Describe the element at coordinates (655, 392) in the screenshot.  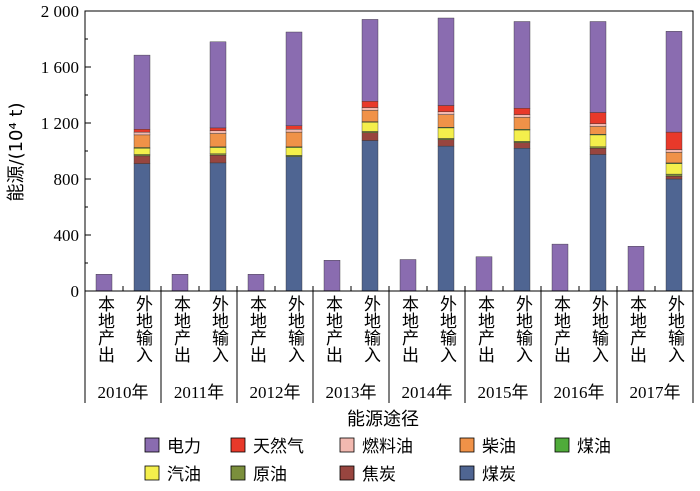
I see `year-label: 2017年` at that location.